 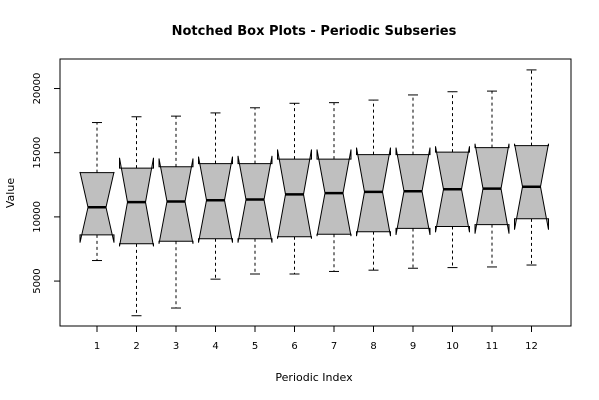 I want to click on x-tick-label-2: 2, so click(x=136, y=346).